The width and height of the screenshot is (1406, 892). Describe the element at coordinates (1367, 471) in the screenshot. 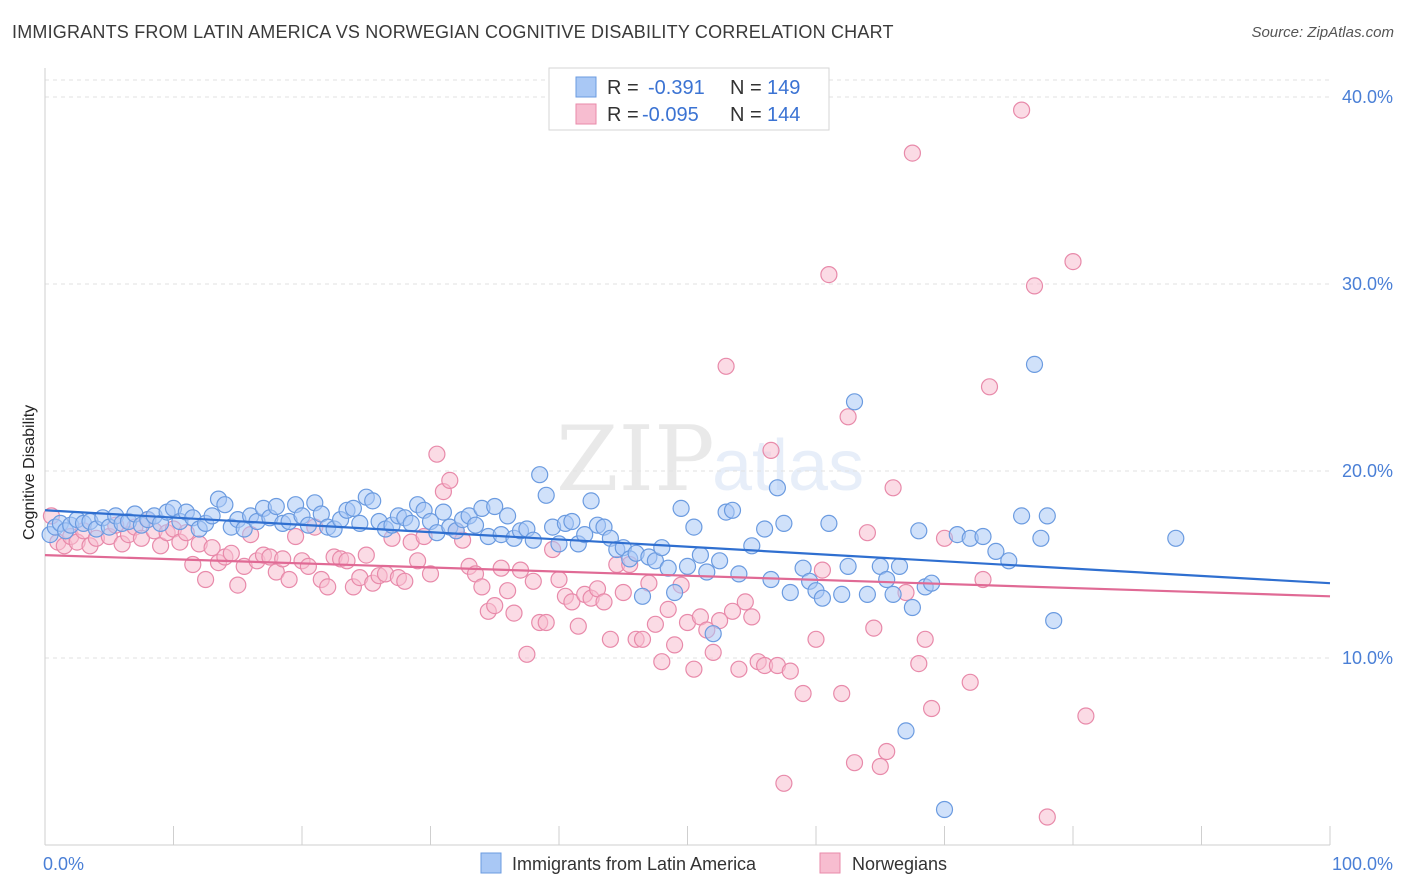

I see `y-tick-label: 20.0%` at that location.